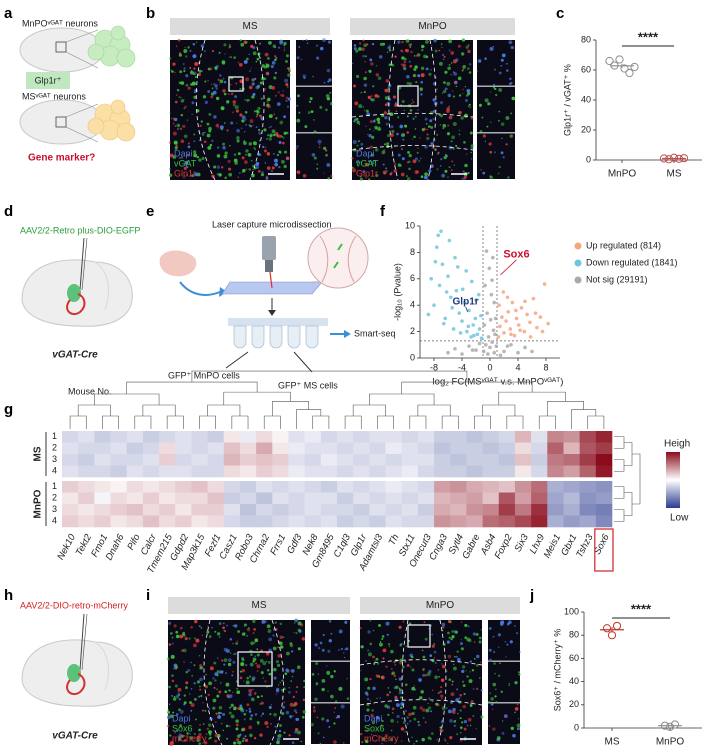 The width and height of the screenshot is (718, 756). Describe the element at coordinates (236, 84) in the screenshot. I see `roi-box` at that location.